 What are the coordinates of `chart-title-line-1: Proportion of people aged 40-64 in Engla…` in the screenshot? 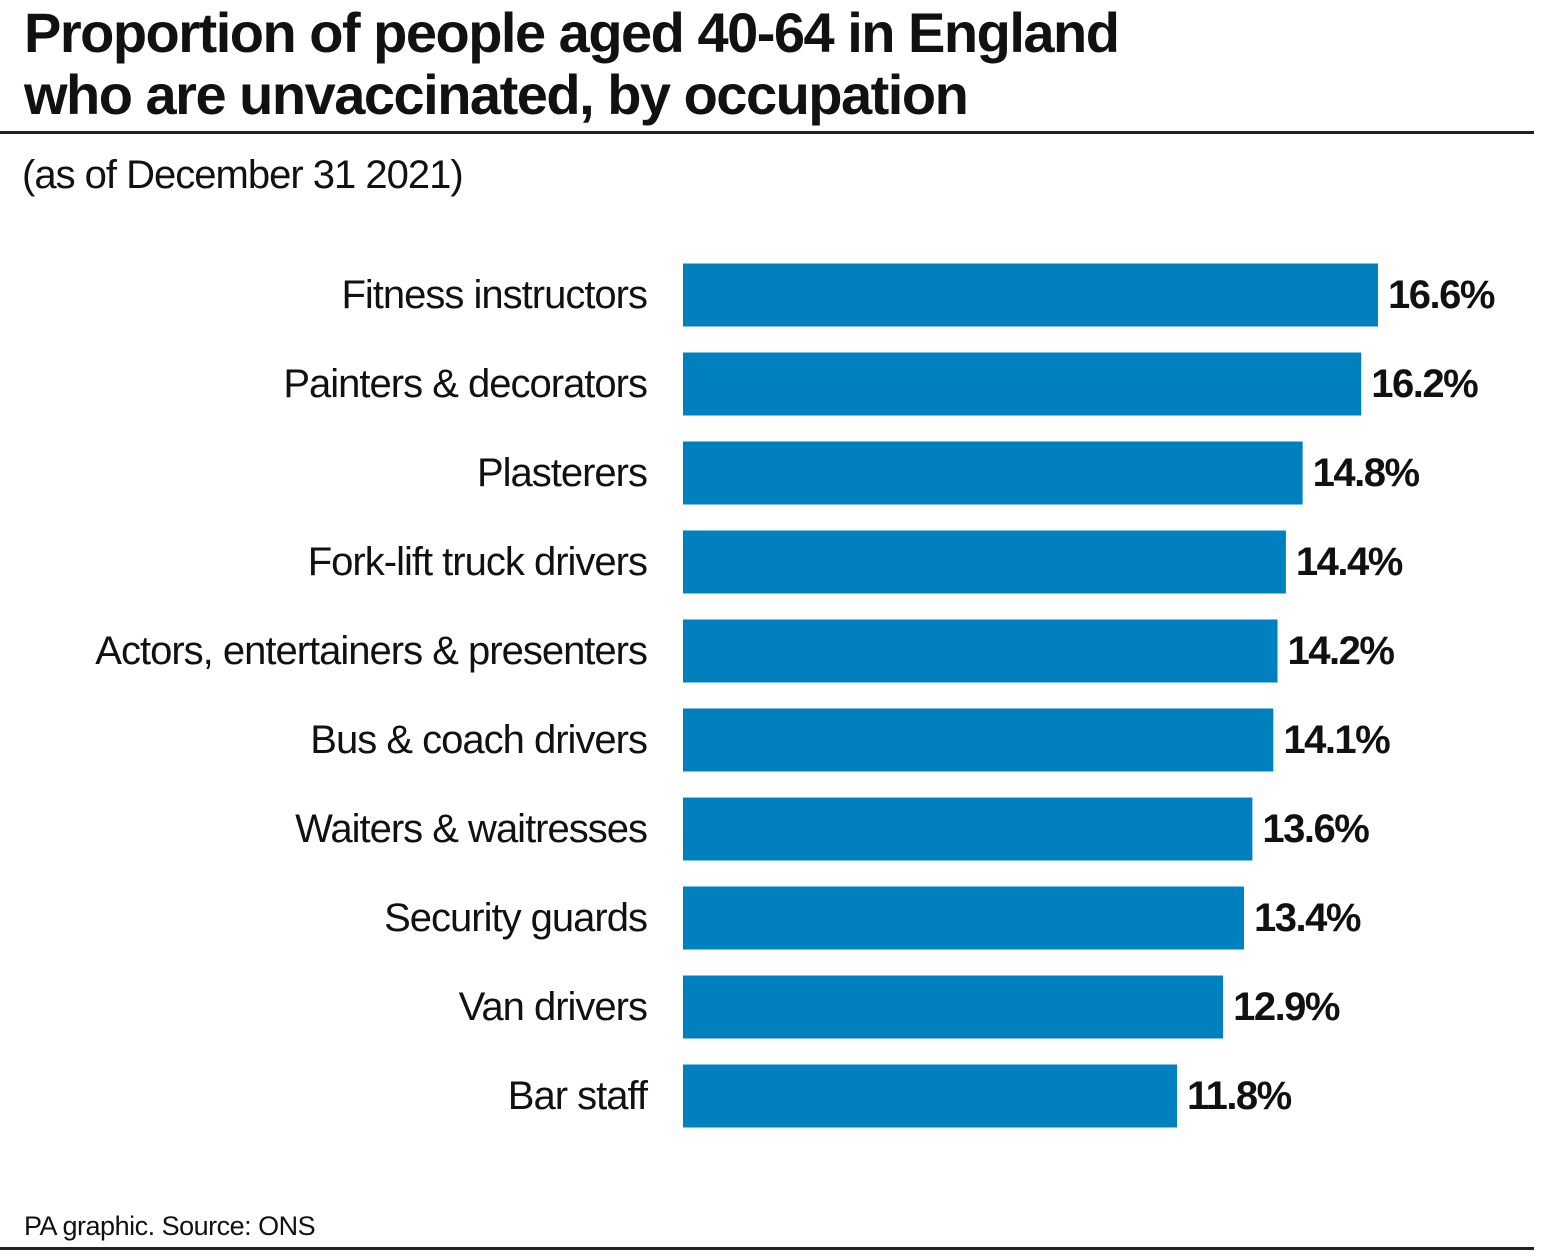 It's located at (572, 32).